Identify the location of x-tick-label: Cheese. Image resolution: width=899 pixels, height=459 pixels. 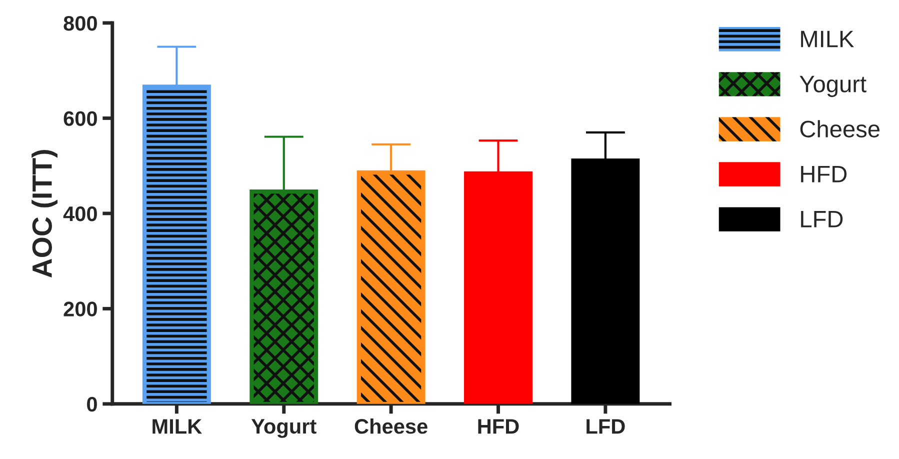
(391, 426).